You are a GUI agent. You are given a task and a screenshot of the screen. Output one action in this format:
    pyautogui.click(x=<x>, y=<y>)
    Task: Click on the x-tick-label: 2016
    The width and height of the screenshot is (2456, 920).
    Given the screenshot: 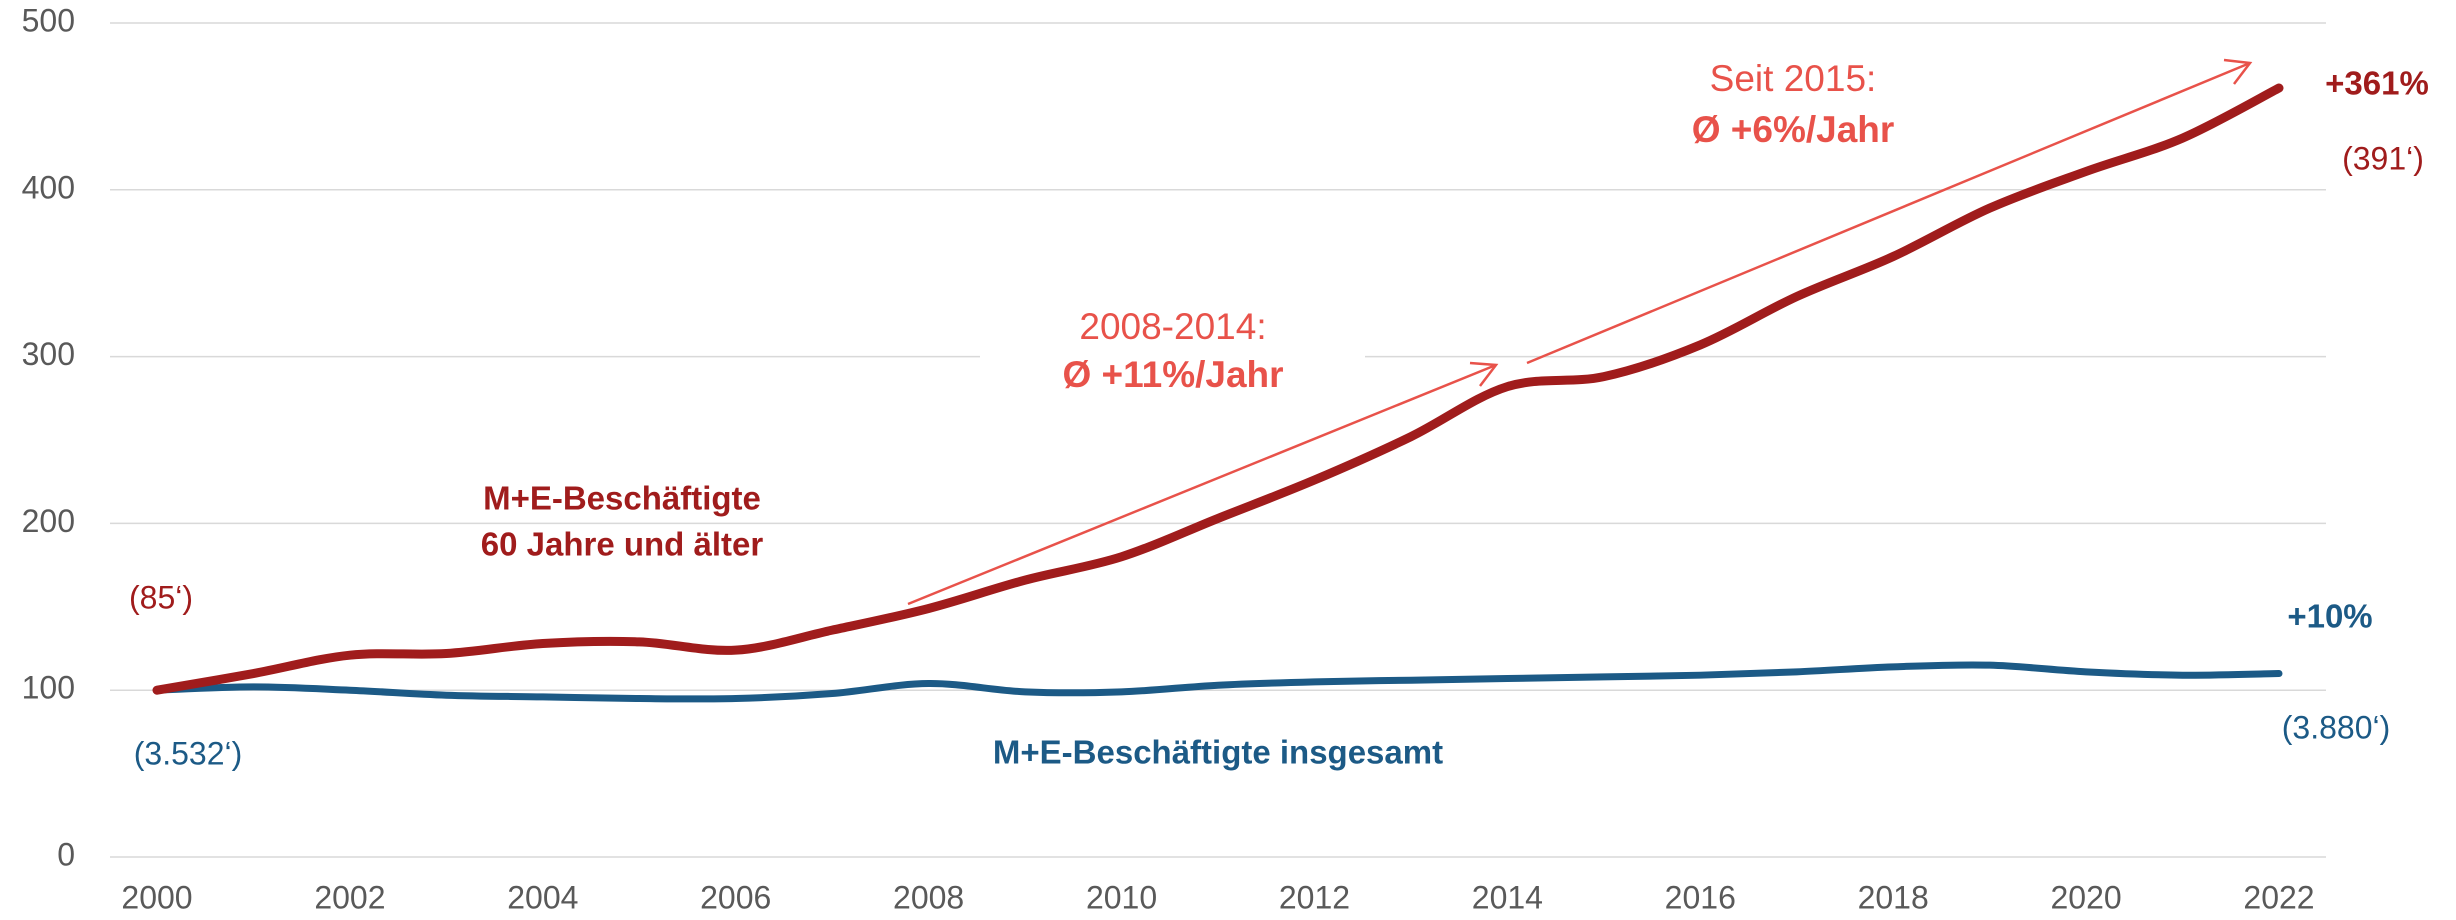 What is the action you would take?
    pyautogui.click(x=1700, y=897)
    